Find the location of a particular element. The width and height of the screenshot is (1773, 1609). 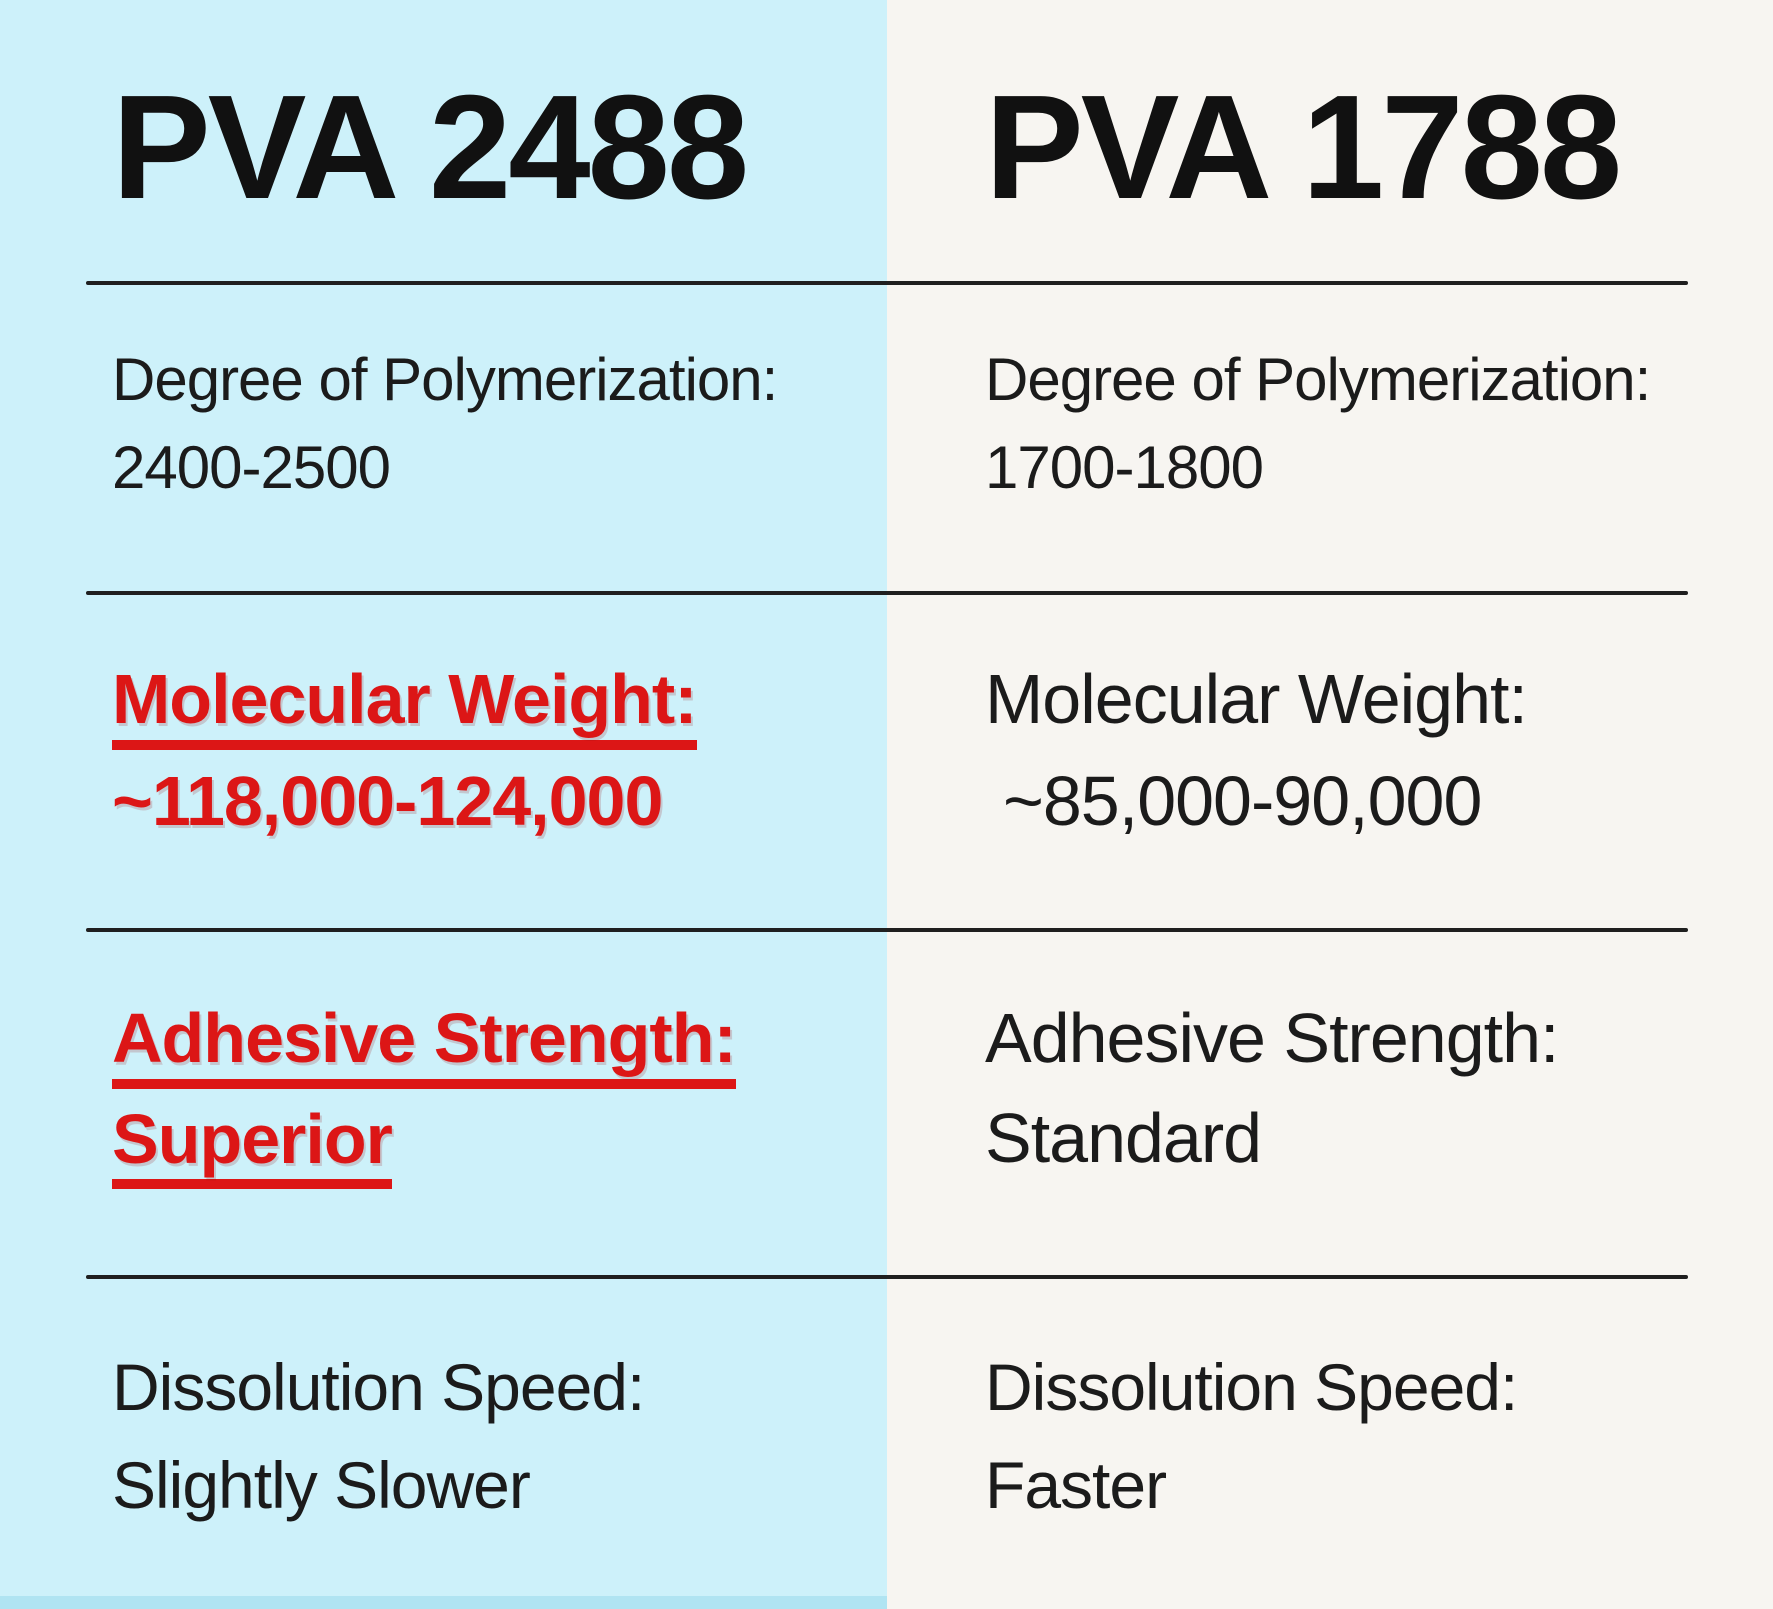

spec-value: Faster is located at coordinates (1076, 1485).